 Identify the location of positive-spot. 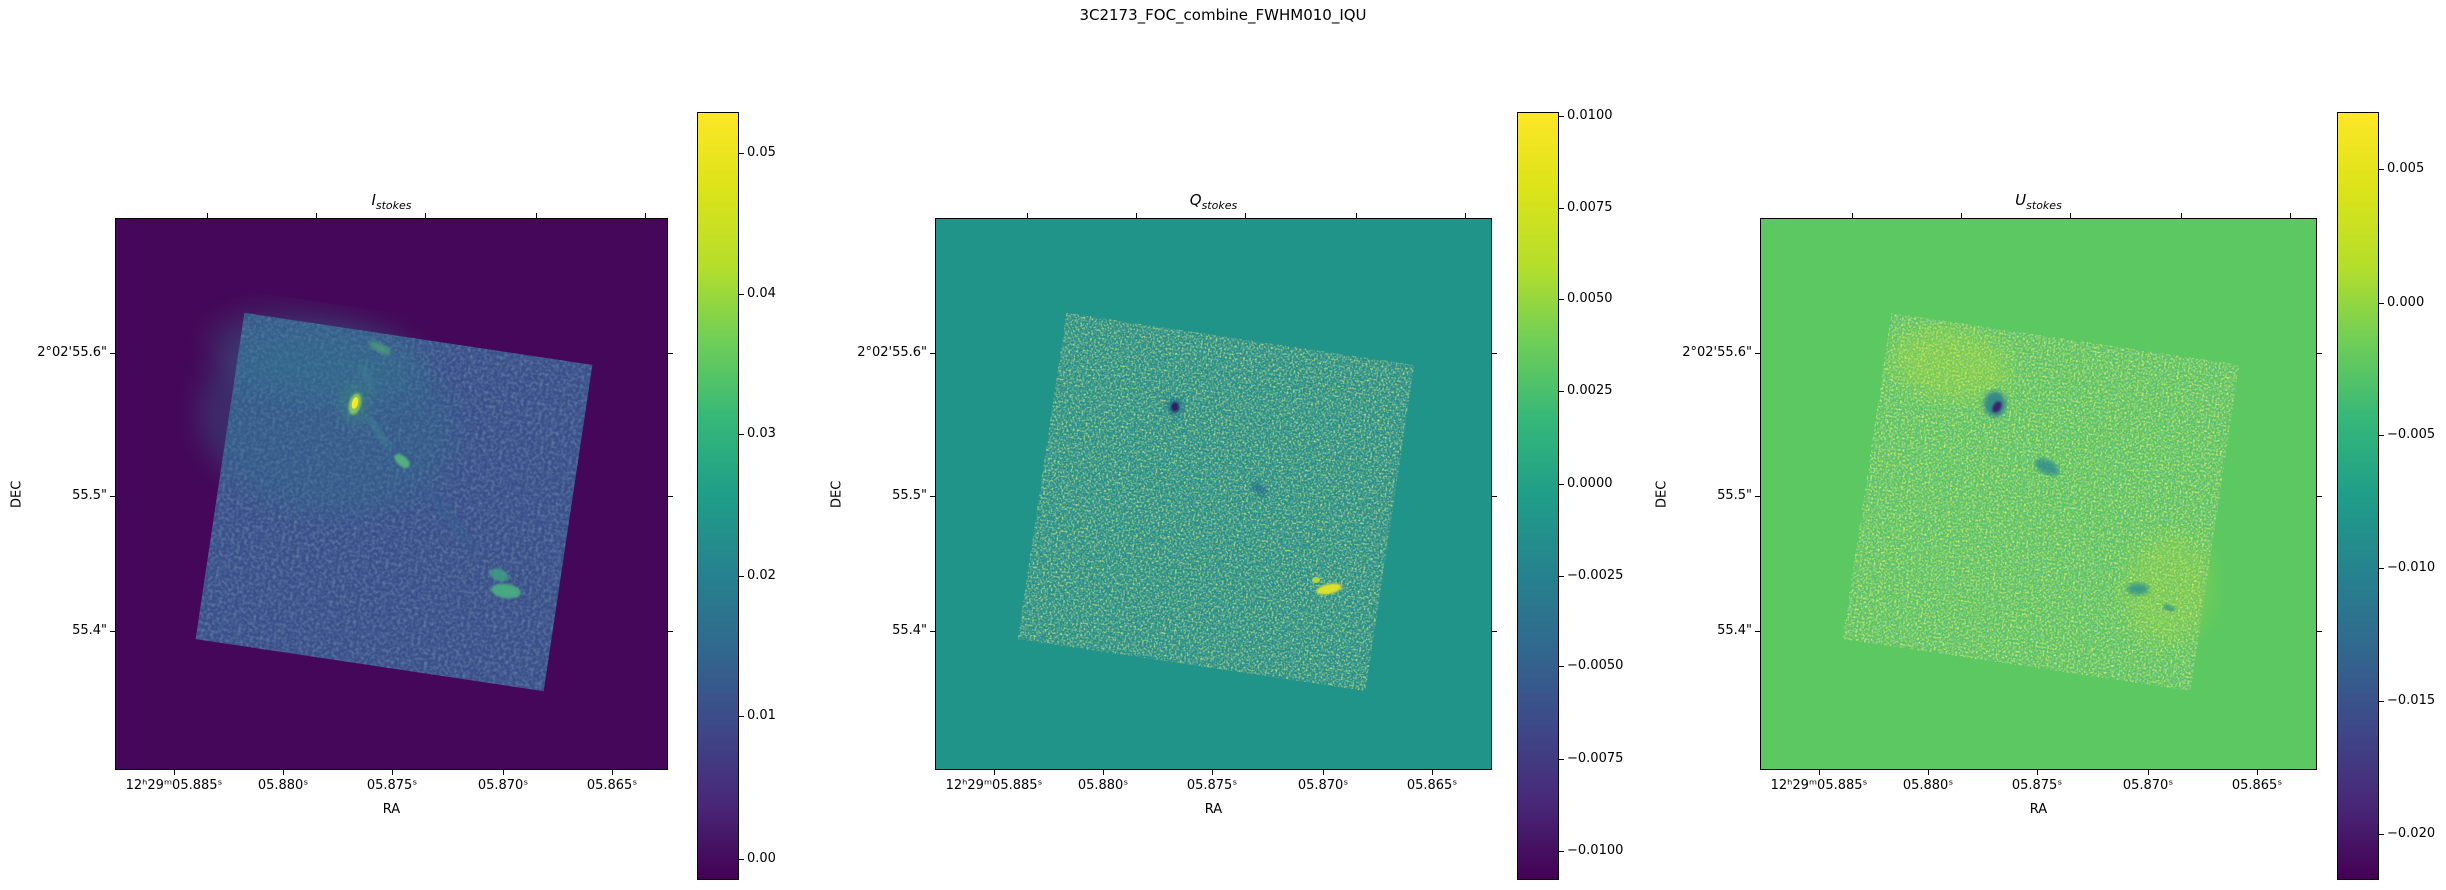
(1316, 580).